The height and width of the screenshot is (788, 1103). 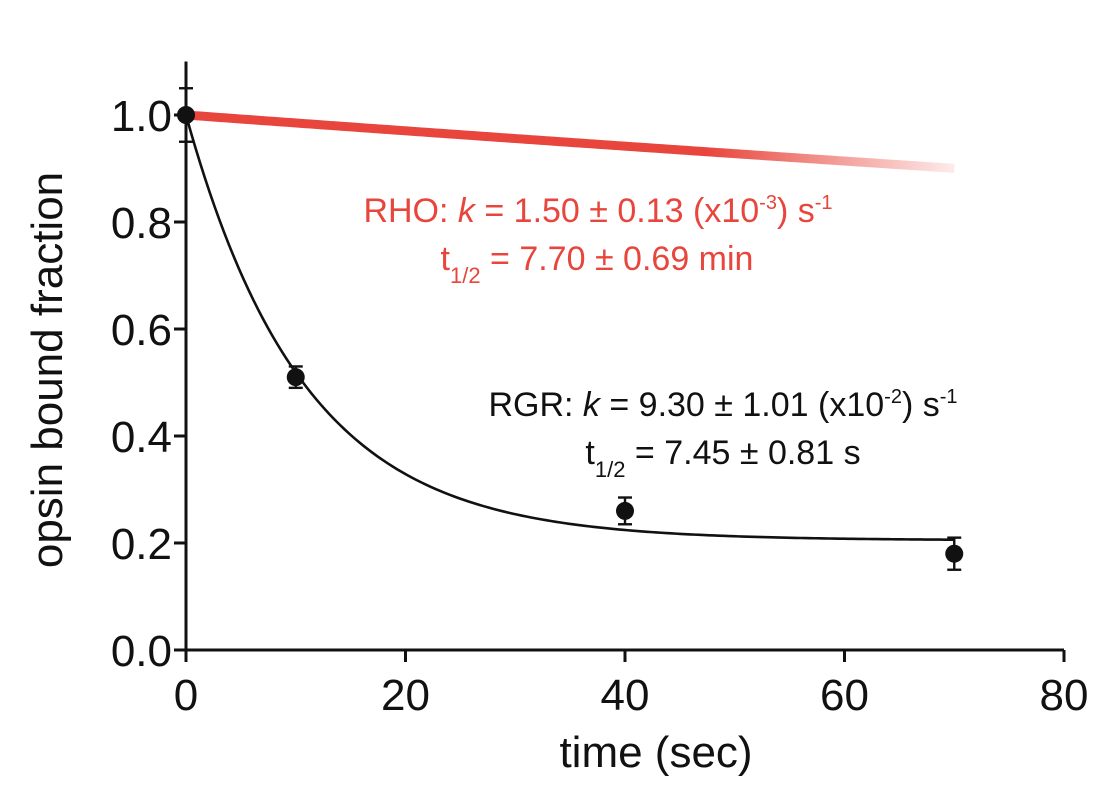 What do you see at coordinates (535, 405) in the screenshot?
I see `rgr-prefix: RGR:` at bounding box center [535, 405].